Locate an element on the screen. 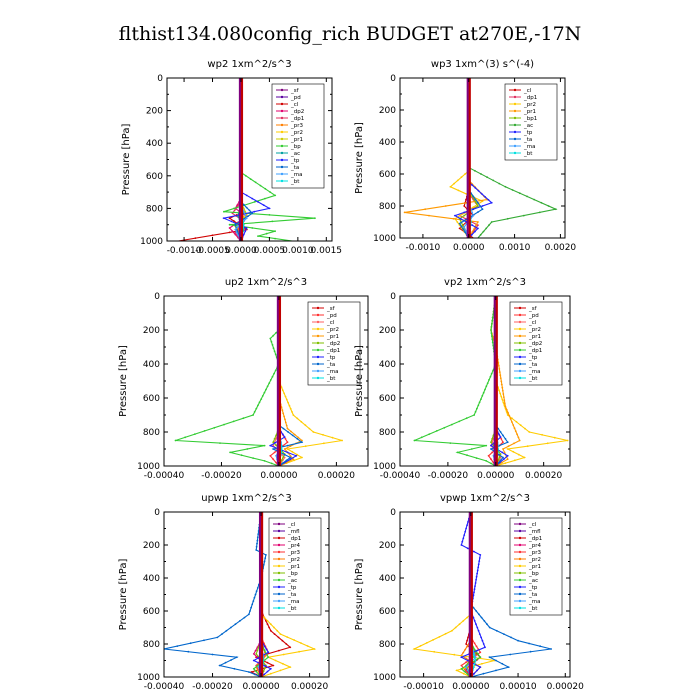  legend-label: _pr2 is located at coordinates (332, 330).